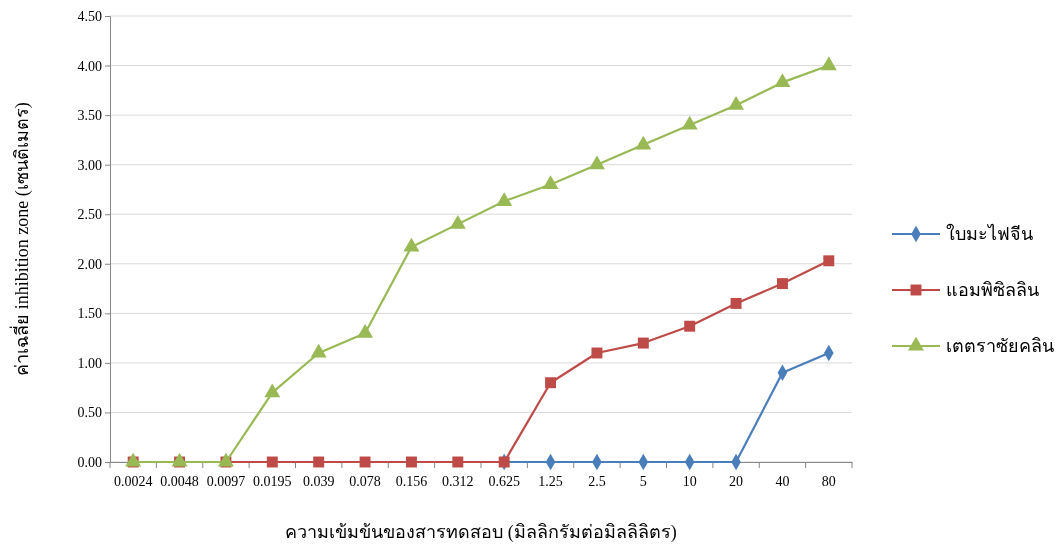 This screenshot has height=552, width=1057. Describe the element at coordinates (89, 165) in the screenshot. I see `y-tick-label: 3.00` at that location.